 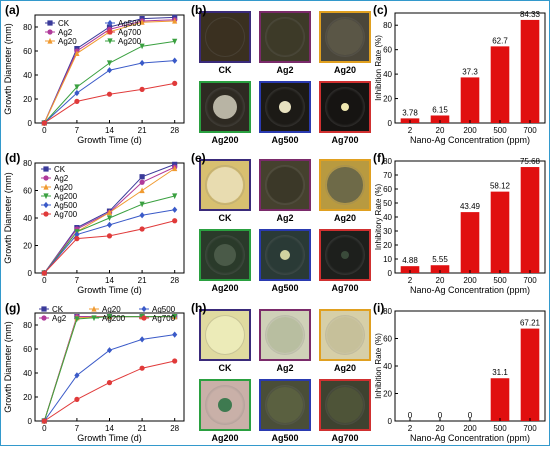 I want to click on petri-dish-ag20, so click(x=345, y=37).